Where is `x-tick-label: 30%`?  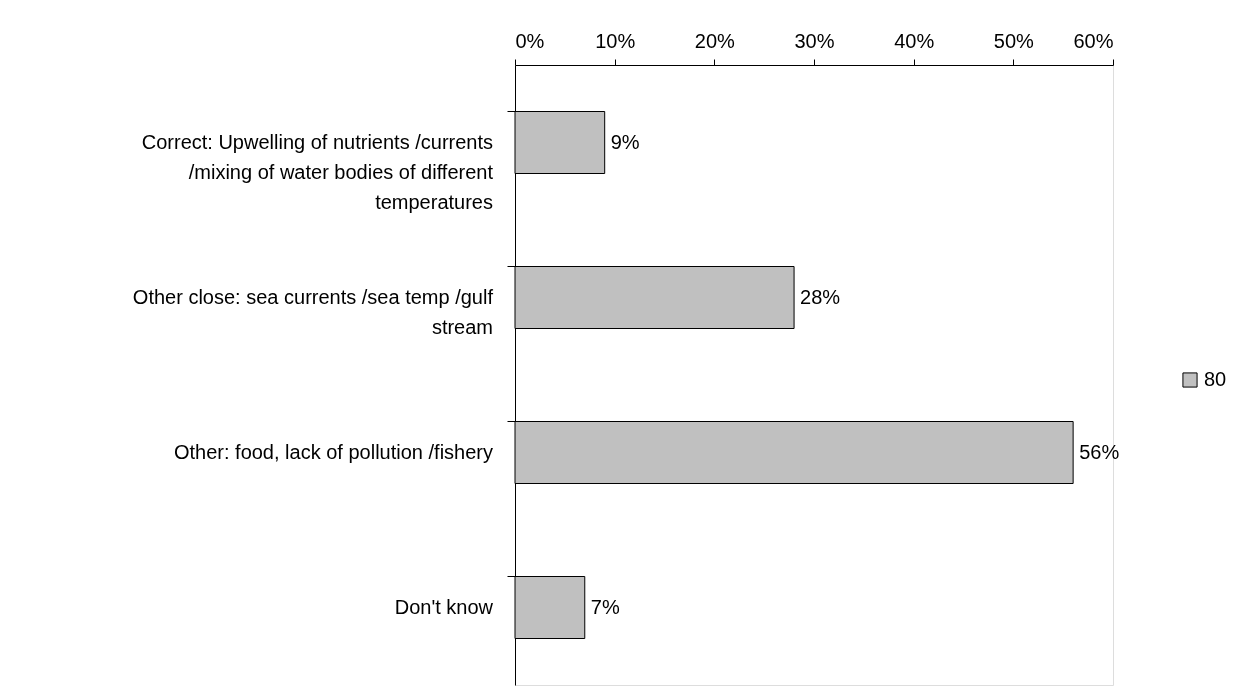 x-tick-label: 30% is located at coordinates (814, 40).